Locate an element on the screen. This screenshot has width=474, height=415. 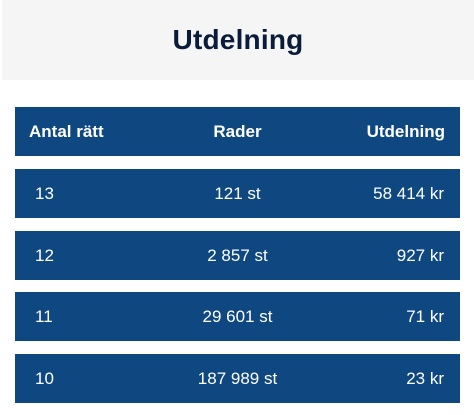
cell-rader: 2 857 st is located at coordinates (237, 255).